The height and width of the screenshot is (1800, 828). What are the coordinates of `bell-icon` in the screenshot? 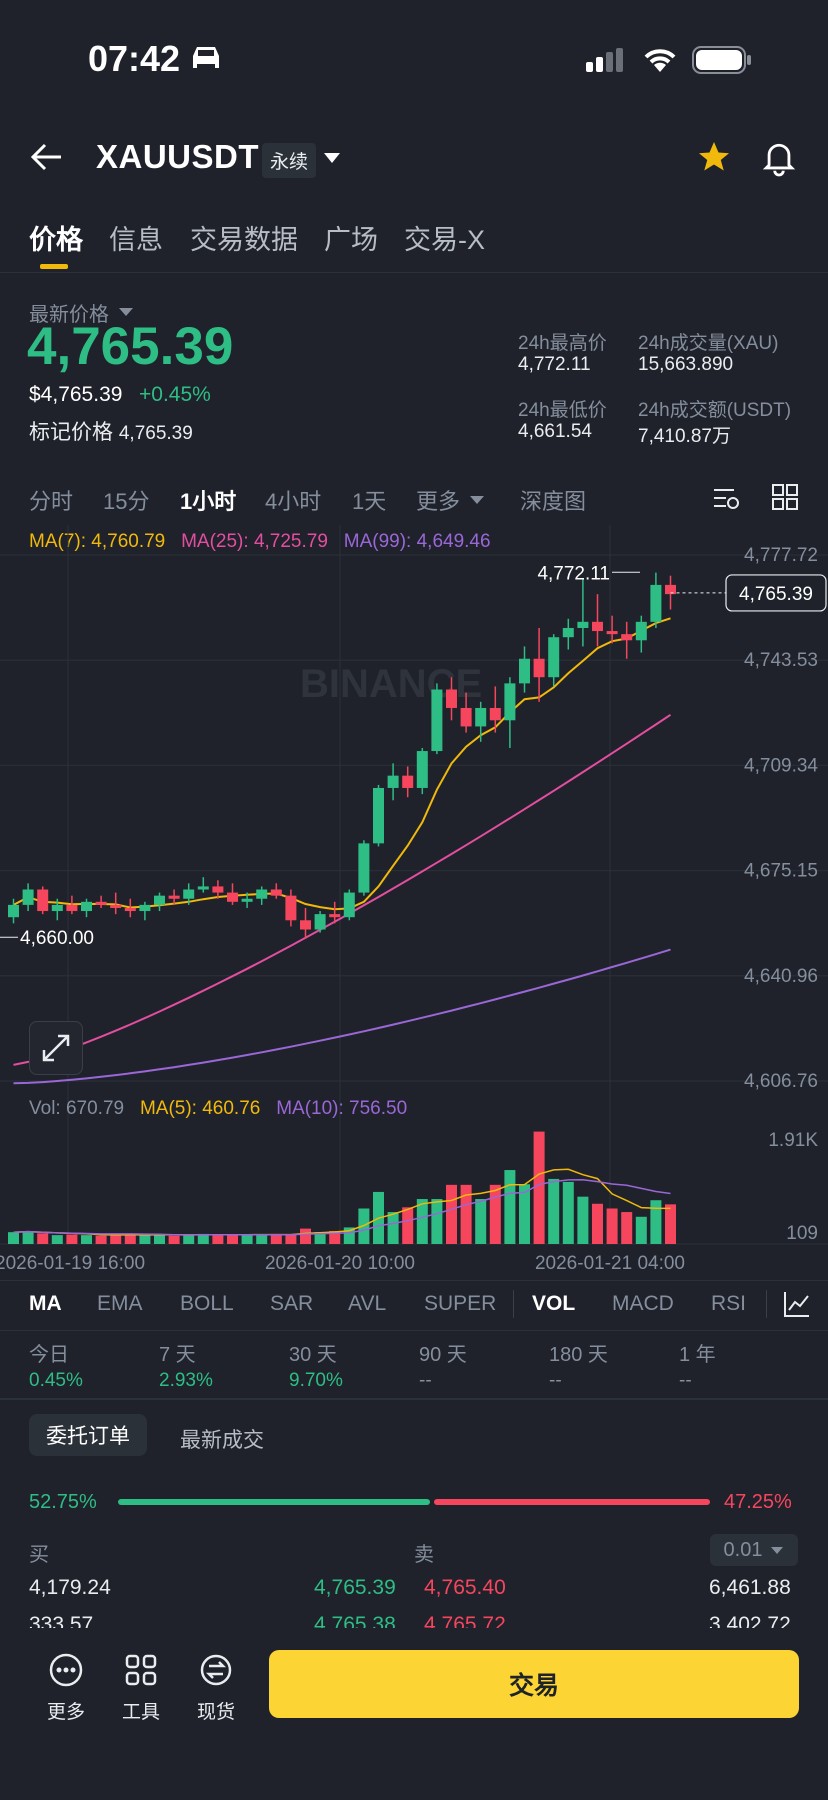 It's located at (779, 160).